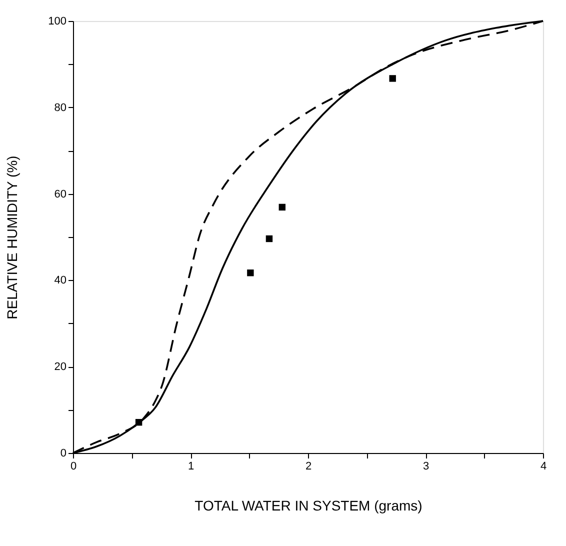  Describe the element at coordinates (60, 367) in the screenshot. I see `y-tick-label: 20` at that location.